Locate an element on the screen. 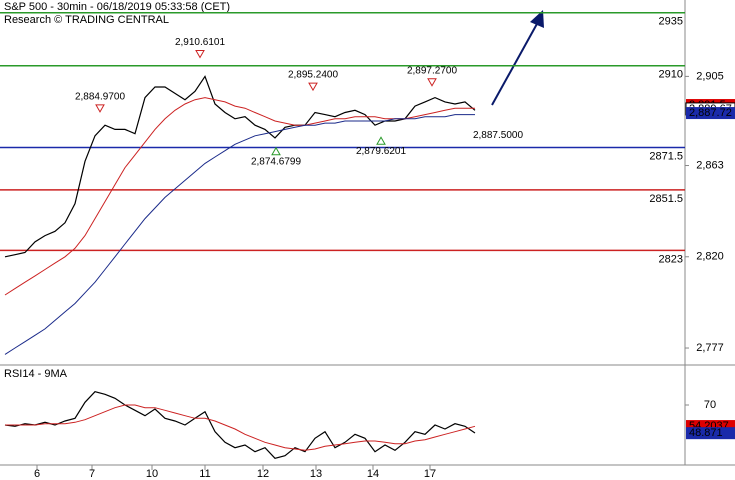  level-label: 2823 is located at coordinates (671, 259).